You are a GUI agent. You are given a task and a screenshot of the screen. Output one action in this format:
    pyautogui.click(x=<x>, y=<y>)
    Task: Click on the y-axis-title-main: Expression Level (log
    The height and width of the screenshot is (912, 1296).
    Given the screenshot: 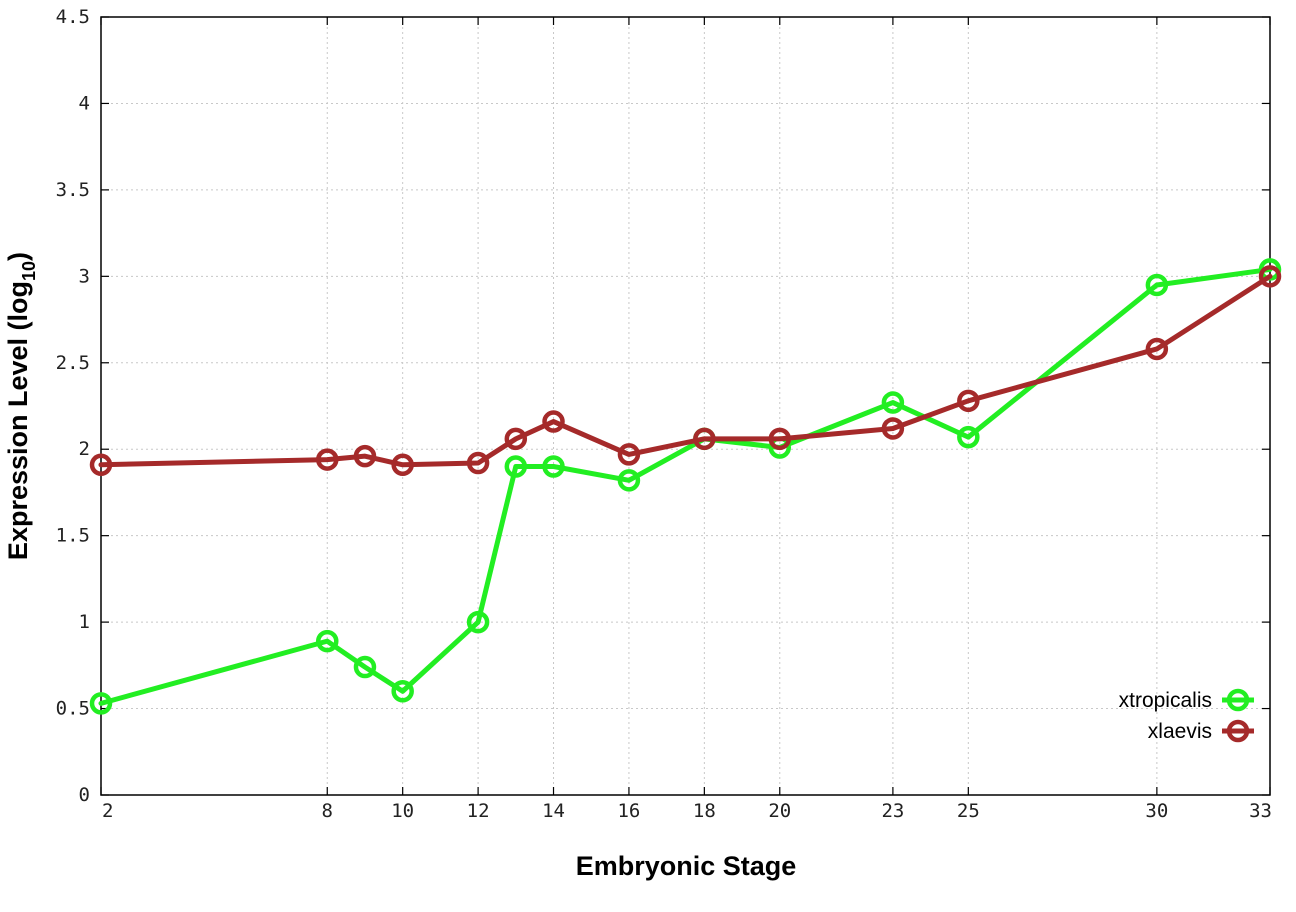 What is the action you would take?
    pyautogui.click(x=18, y=420)
    